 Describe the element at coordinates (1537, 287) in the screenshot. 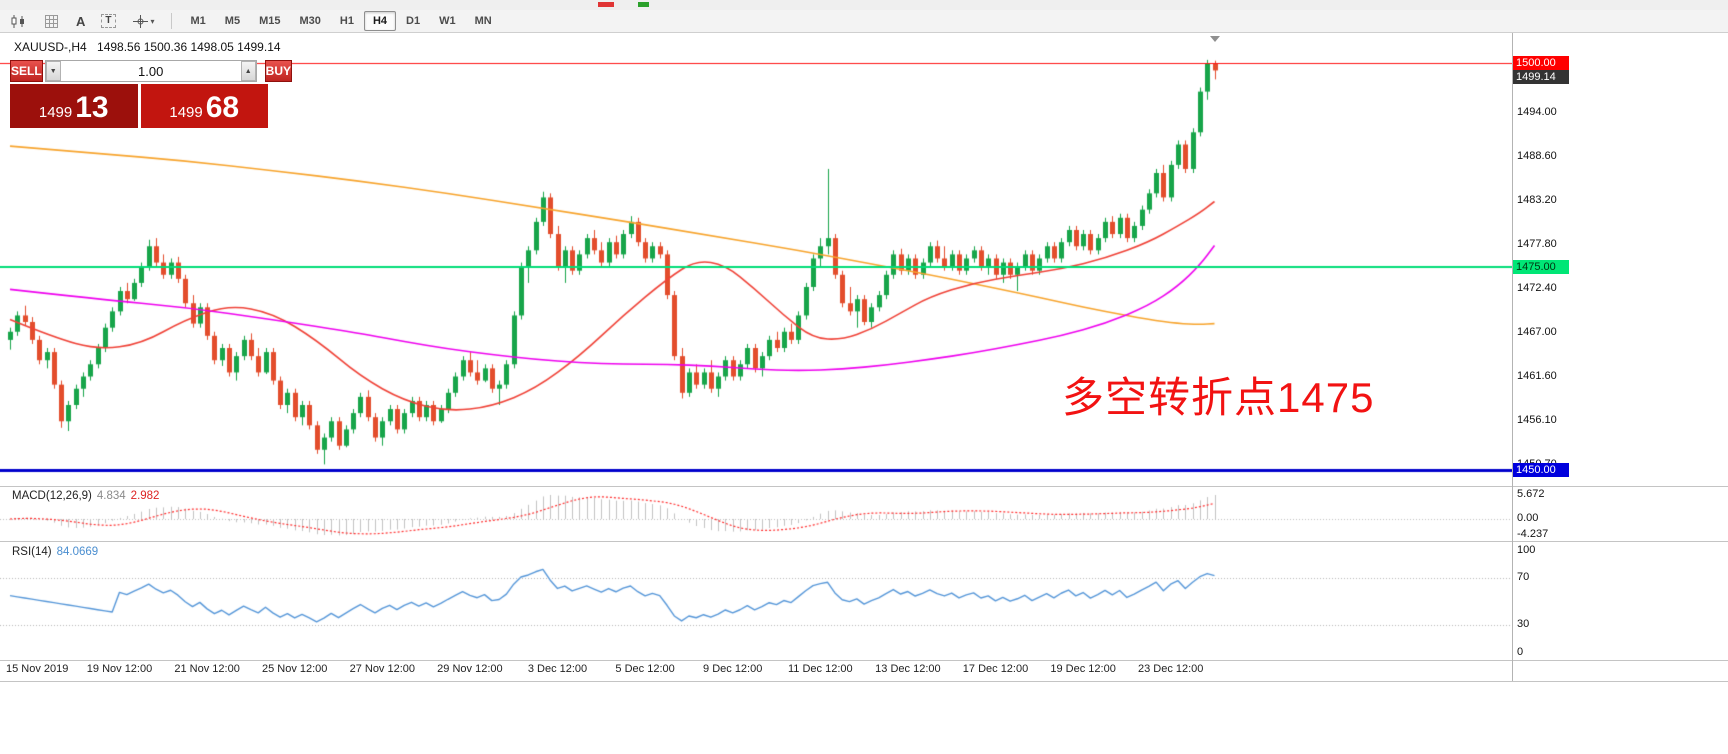

I see `price-tick-label: 1472.40` at that location.